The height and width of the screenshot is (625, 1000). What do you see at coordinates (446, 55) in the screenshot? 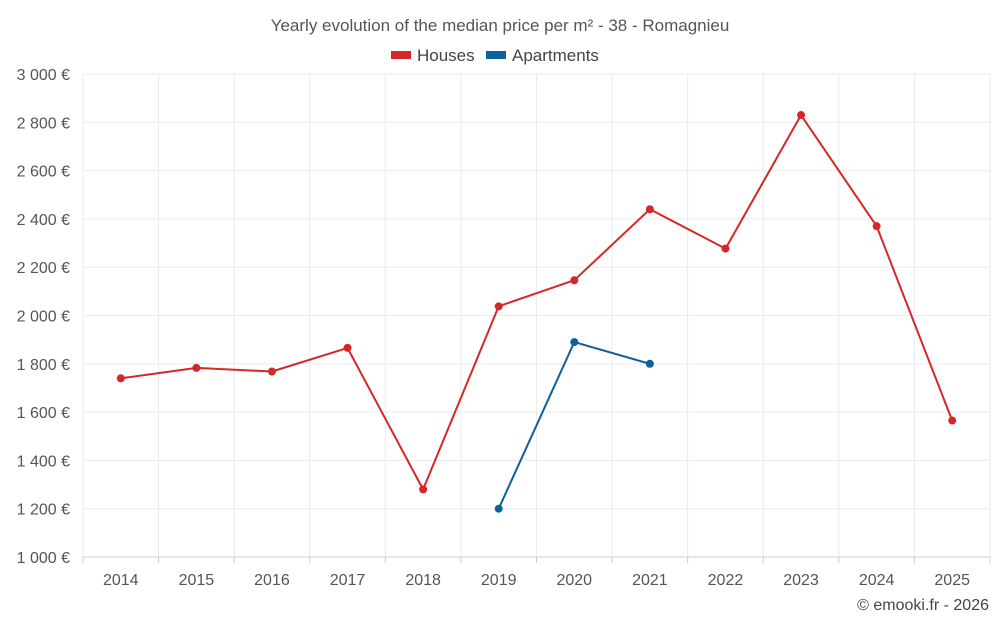
I see `legend-label-houses: Houses` at bounding box center [446, 55].